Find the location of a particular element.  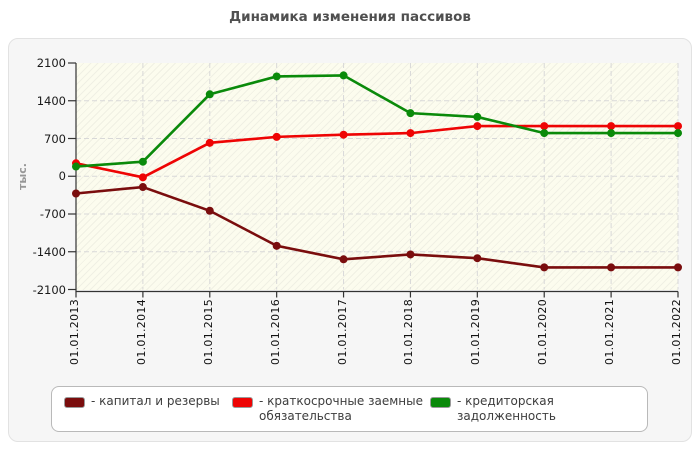

x-tick-label: 01.01.2017 is located at coordinates (342, 332).